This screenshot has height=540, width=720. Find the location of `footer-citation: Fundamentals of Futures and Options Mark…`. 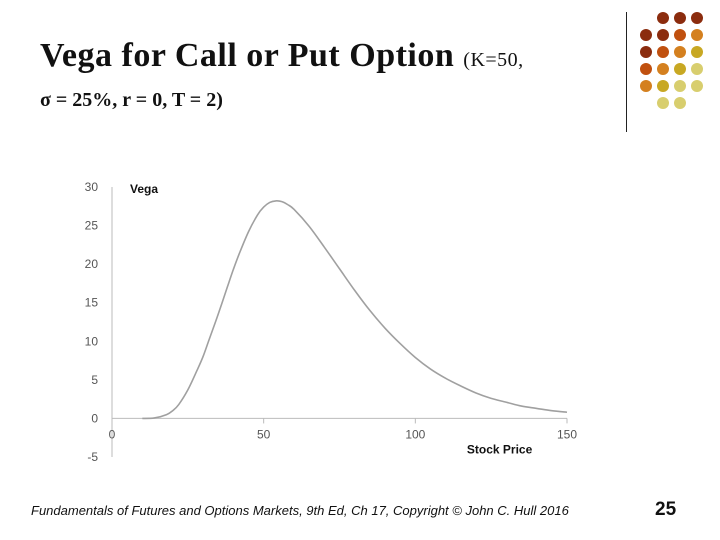

footer-citation: Fundamentals of Futures and Options Mark… is located at coordinates (300, 510).